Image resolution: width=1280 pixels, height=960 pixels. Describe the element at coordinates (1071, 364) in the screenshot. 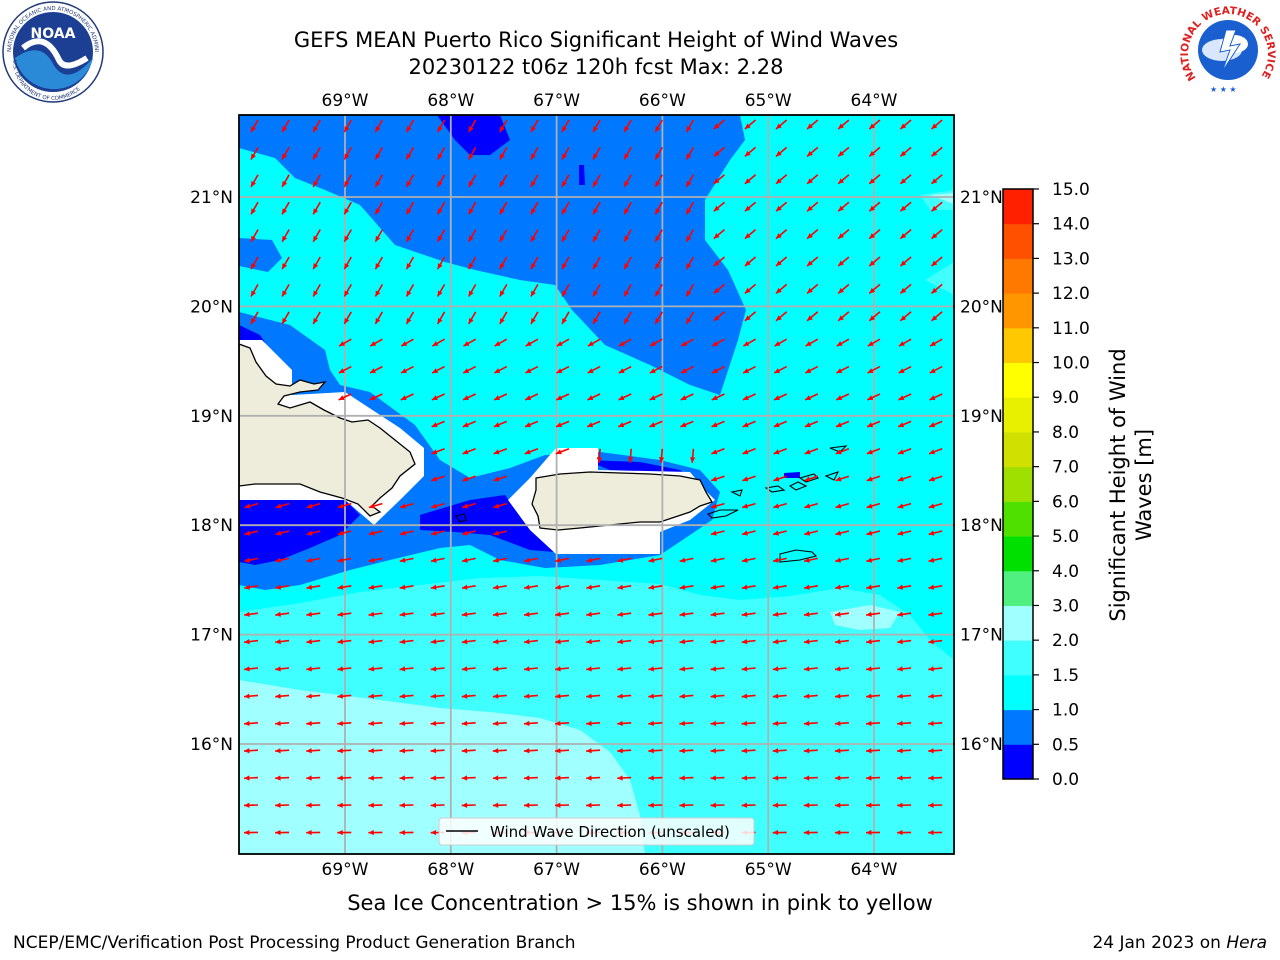

I see `colorbar-tick-label: 10.0` at that location.